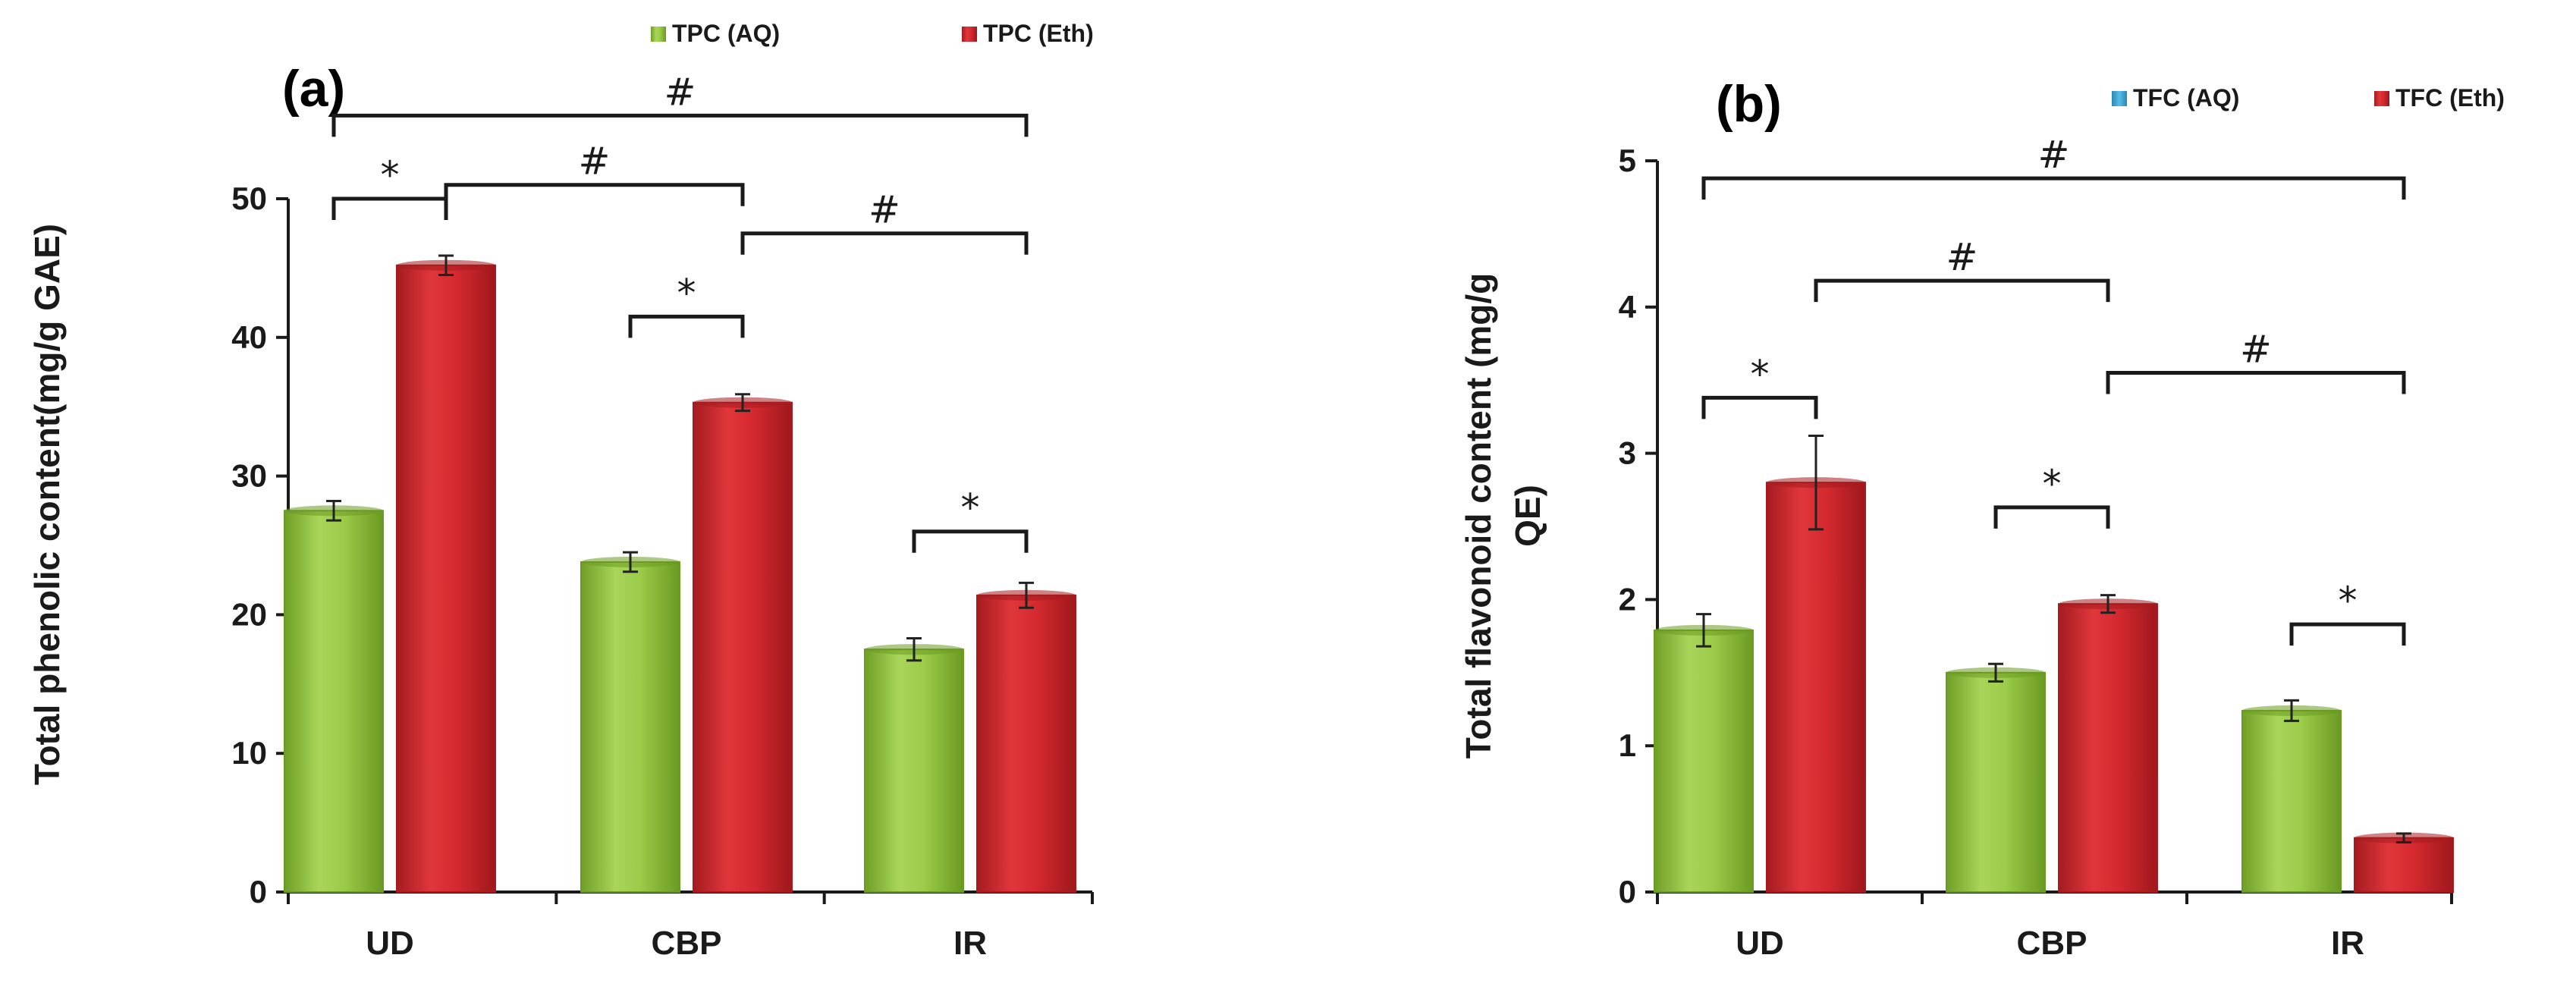  Describe the element at coordinates (313, 89) in the screenshot. I see `panel-a-label: (a)` at that location.